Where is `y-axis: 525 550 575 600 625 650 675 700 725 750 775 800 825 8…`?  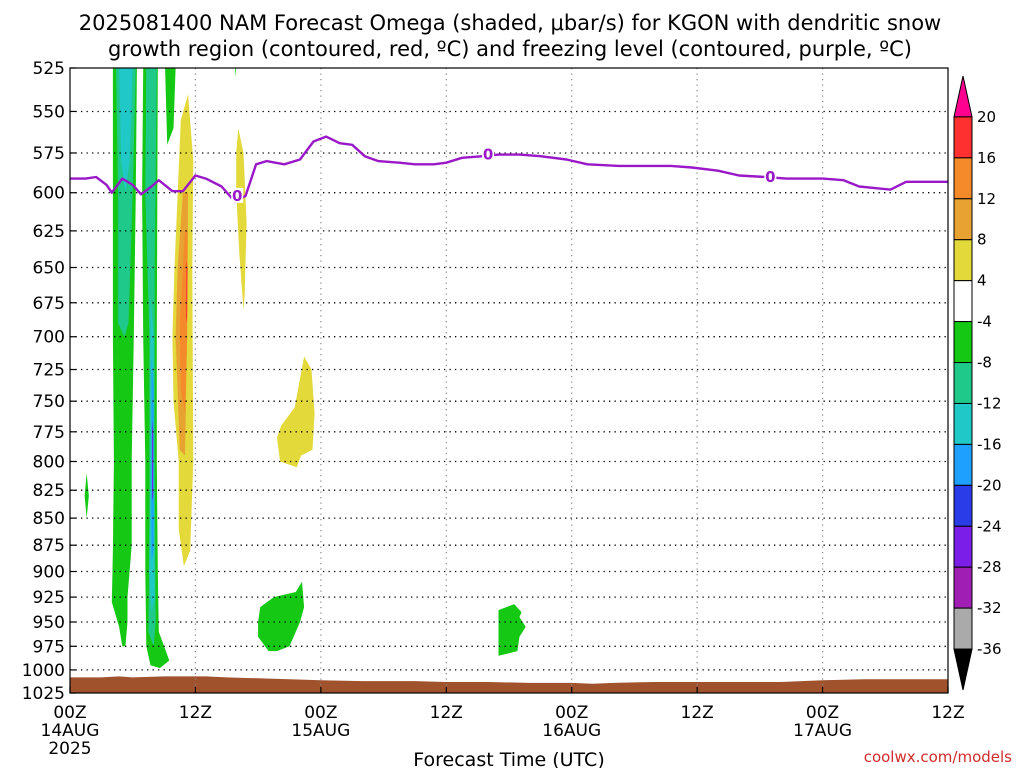
y-axis: 525 550 575 600 625 650 675 700 725 750 775 800 825 8… is located at coordinates (49, 381).